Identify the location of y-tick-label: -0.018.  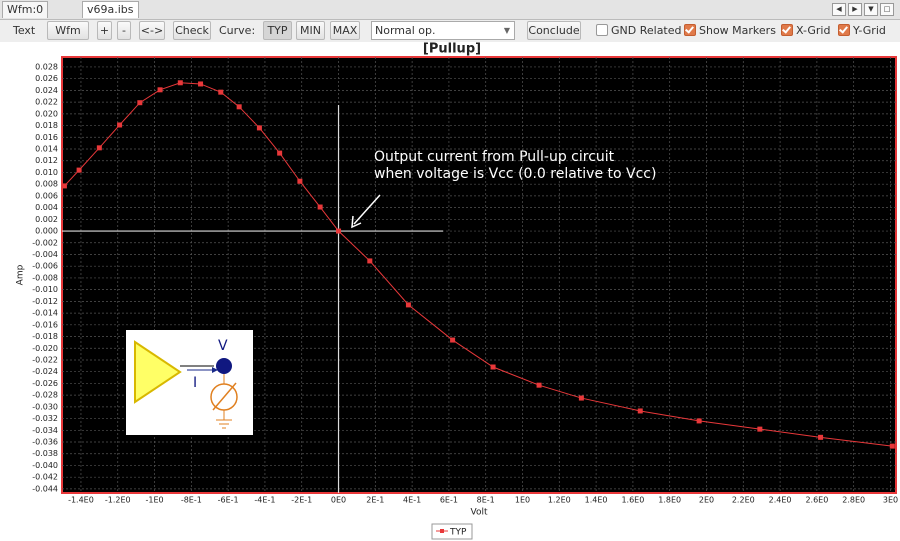
(45, 336).